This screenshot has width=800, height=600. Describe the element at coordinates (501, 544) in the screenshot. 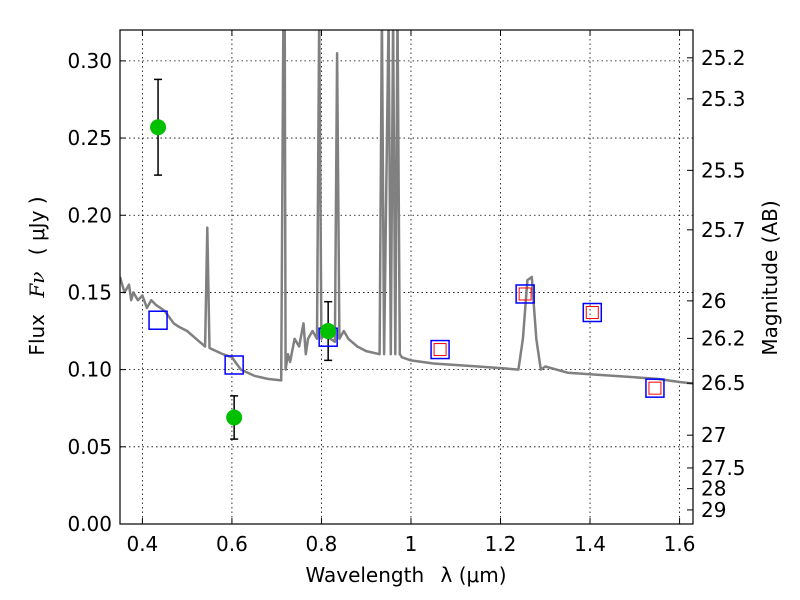

I see `x-tick-label: 1.2` at that location.